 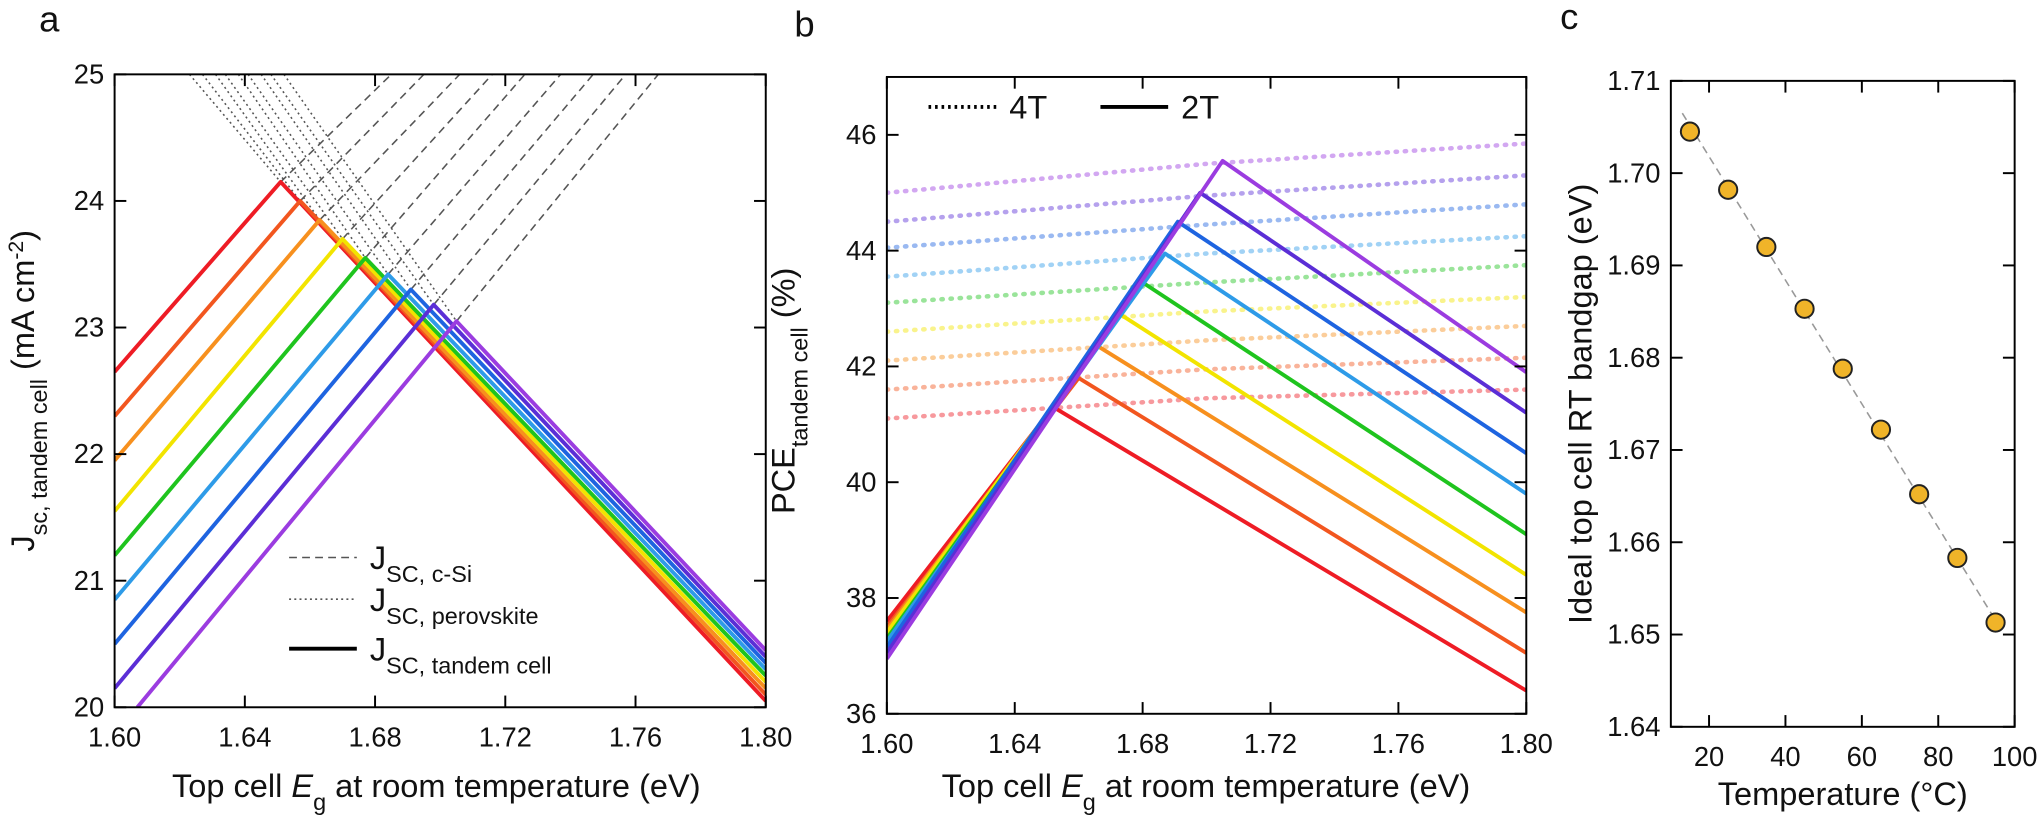 I want to click on y-tick-label: 40, so click(x=861, y=481).